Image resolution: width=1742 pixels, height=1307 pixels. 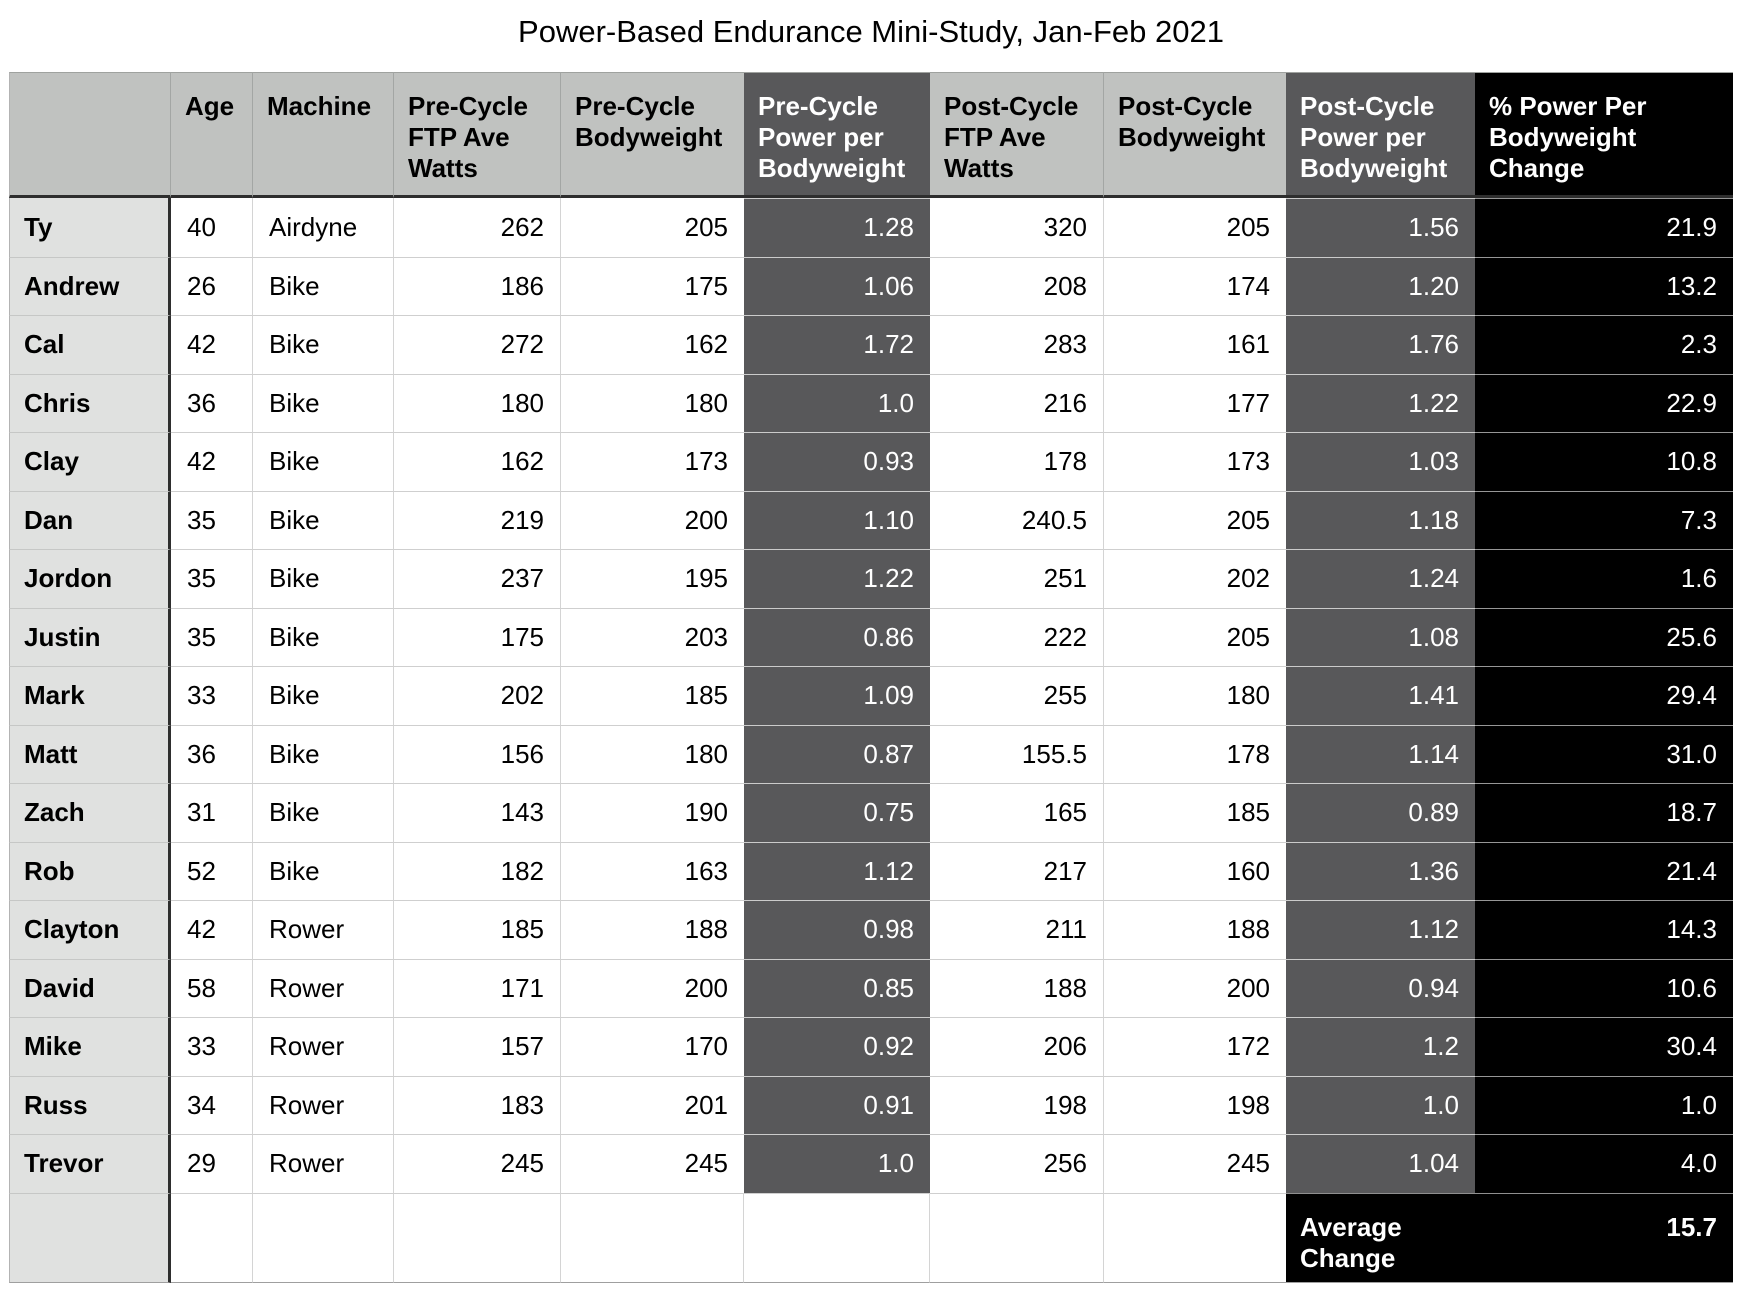 I want to click on row-name: David, so click(x=90, y=987).